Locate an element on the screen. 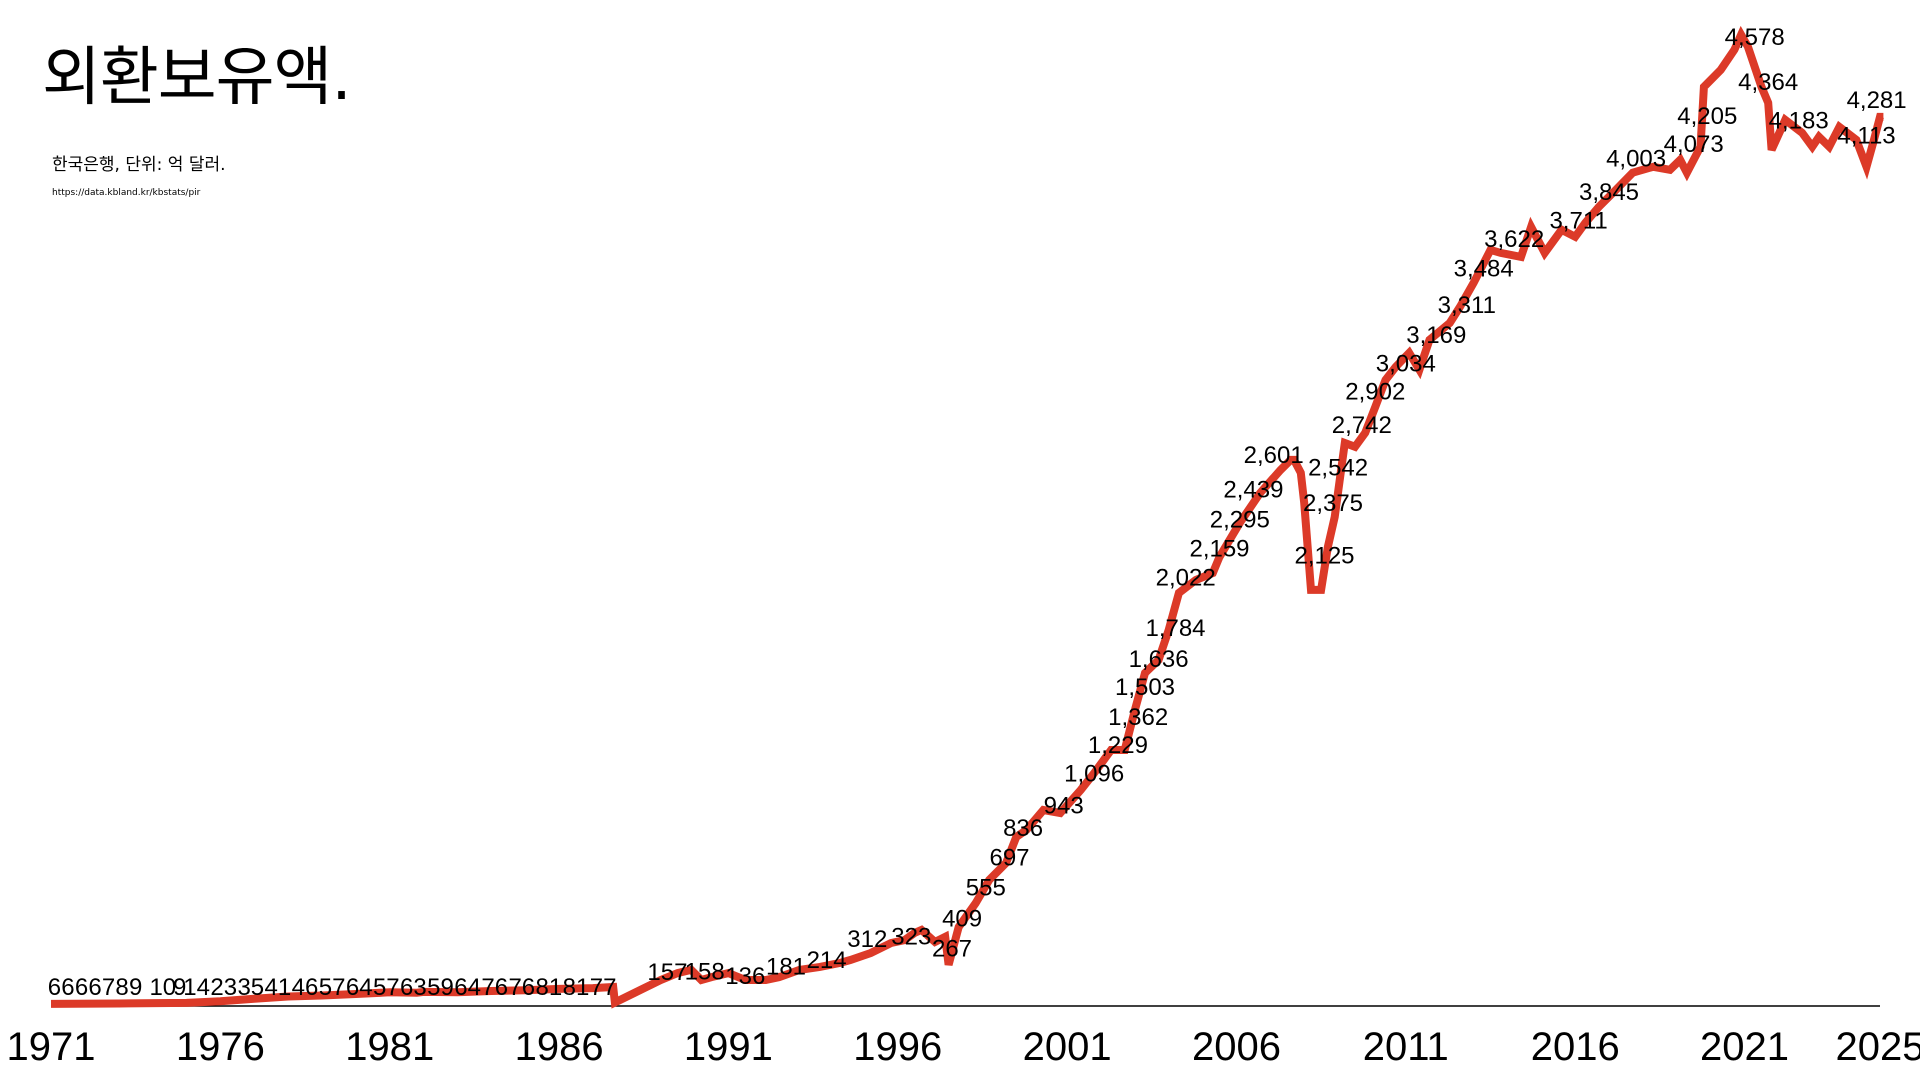 The image size is (1920, 1080). data-label: 3,169 is located at coordinates (1436, 335).